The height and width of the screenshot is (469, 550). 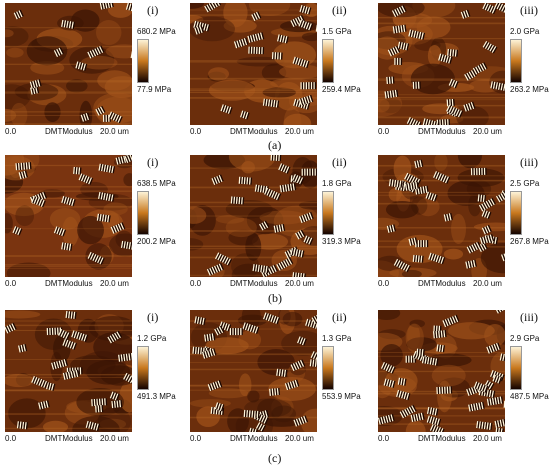 I want to click on colorbar-min-label: 200.2 MPa, so click(x=156, y=241).